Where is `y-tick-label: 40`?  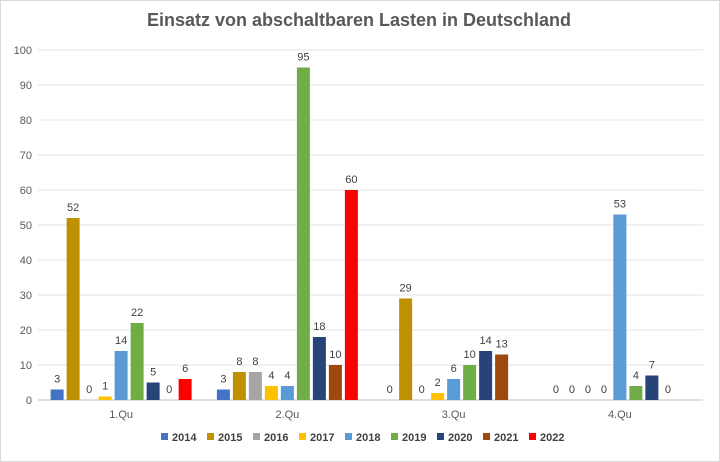
y-tick-label: 40 is located at coordinates (26, 261).